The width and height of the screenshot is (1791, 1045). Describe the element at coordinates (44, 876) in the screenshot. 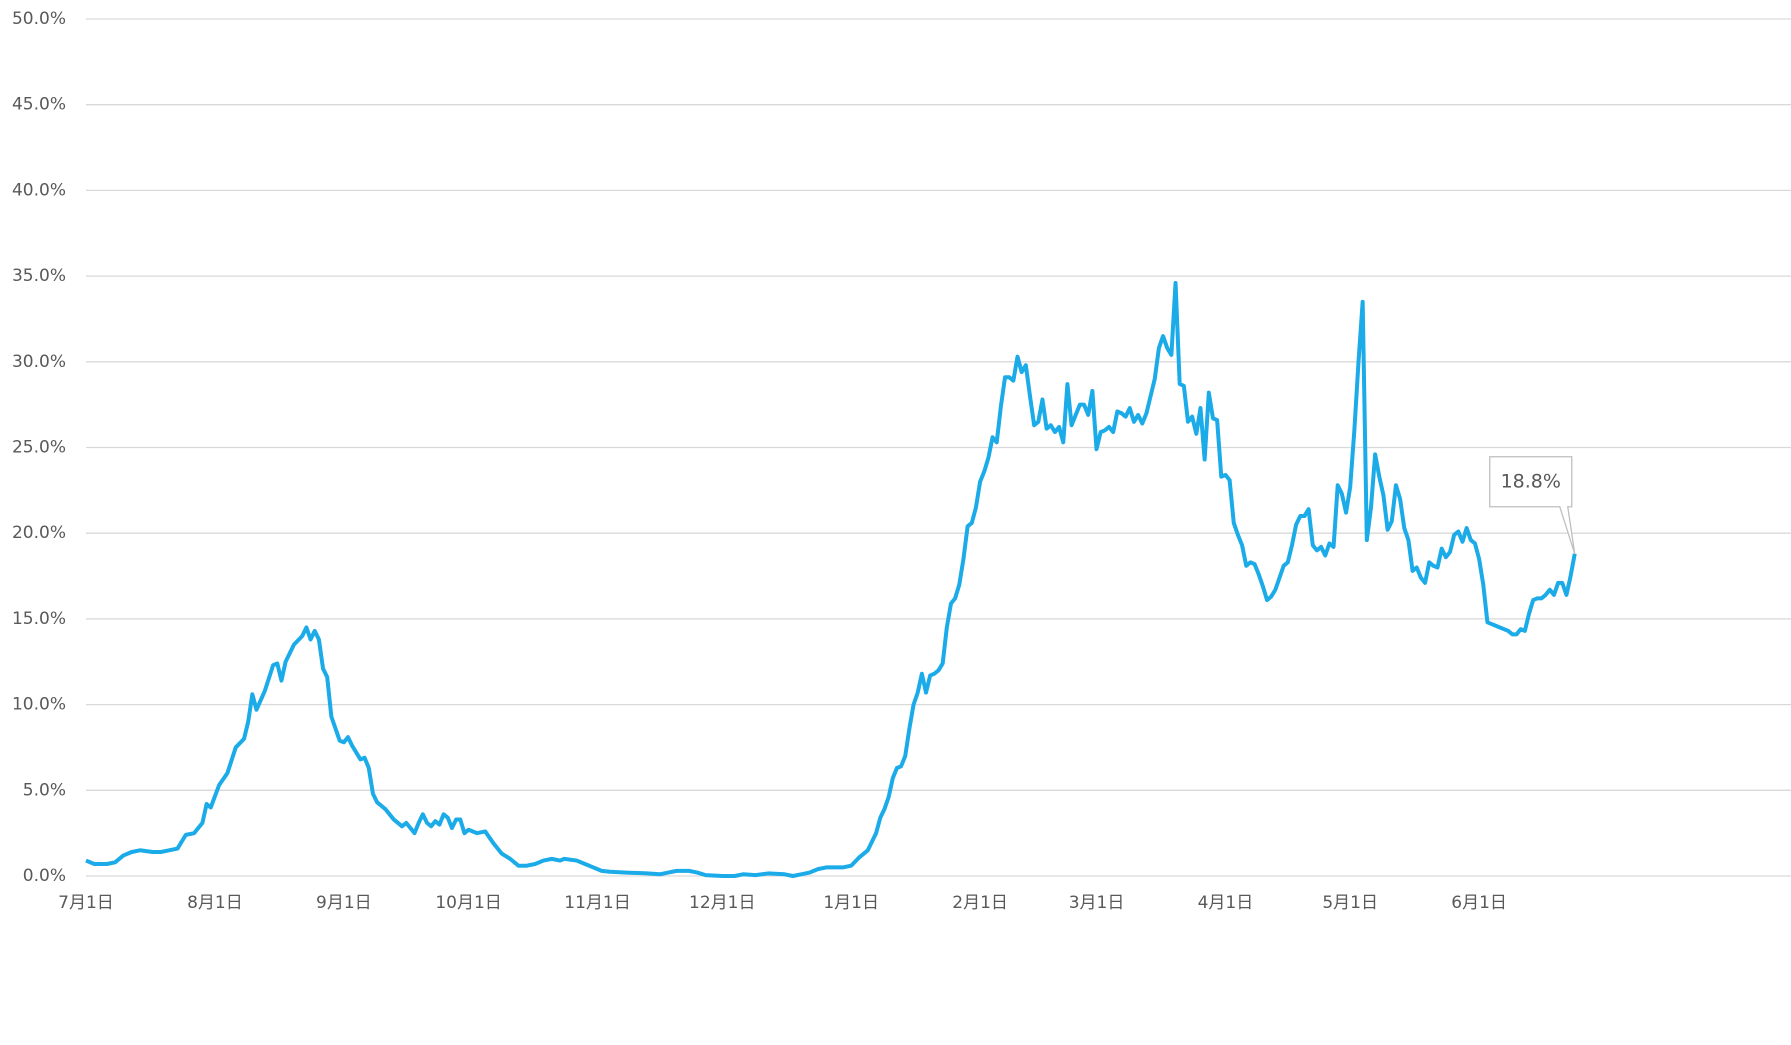

I see `y-tick-label: 0.0%` at that location.